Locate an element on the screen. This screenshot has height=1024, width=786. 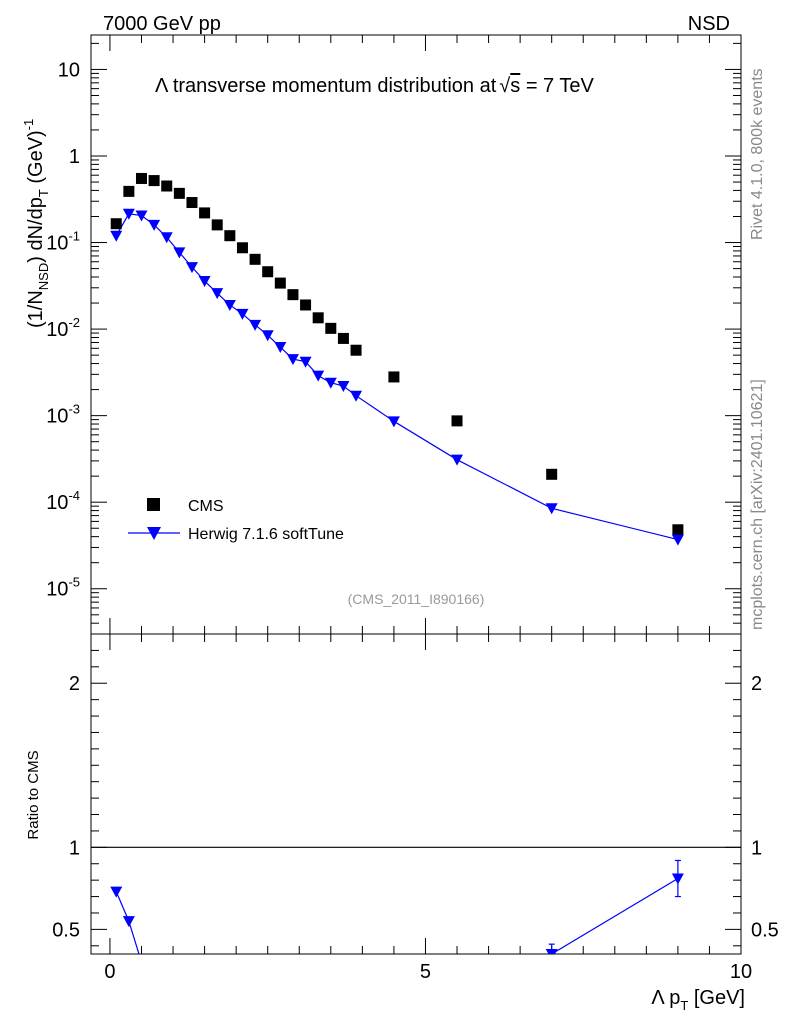
legend: CMS Herwig 7.1.6 softTune is located at coordinates (236, 520).